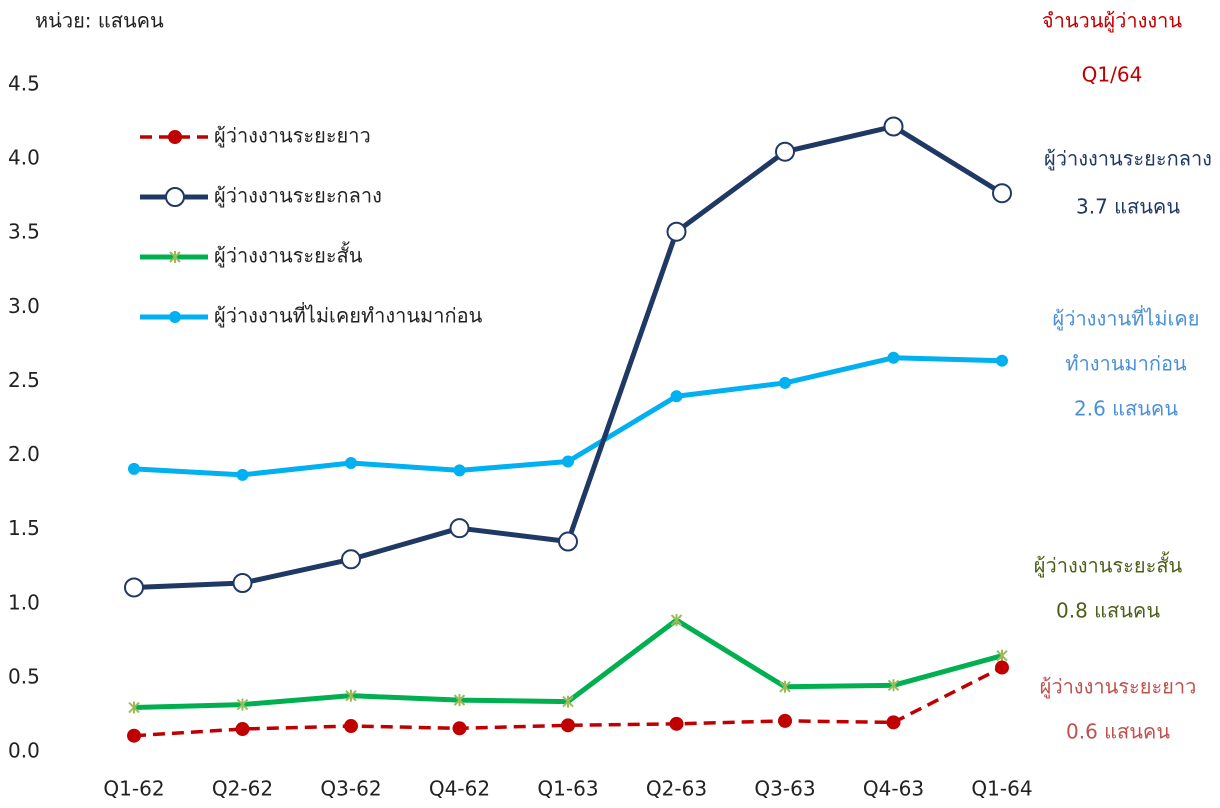 This screenshot has height=808, width=1220. Describe the element at coordinates (24, 454) in the screenshot. I see `y-tick-label: 2.0` at that location.